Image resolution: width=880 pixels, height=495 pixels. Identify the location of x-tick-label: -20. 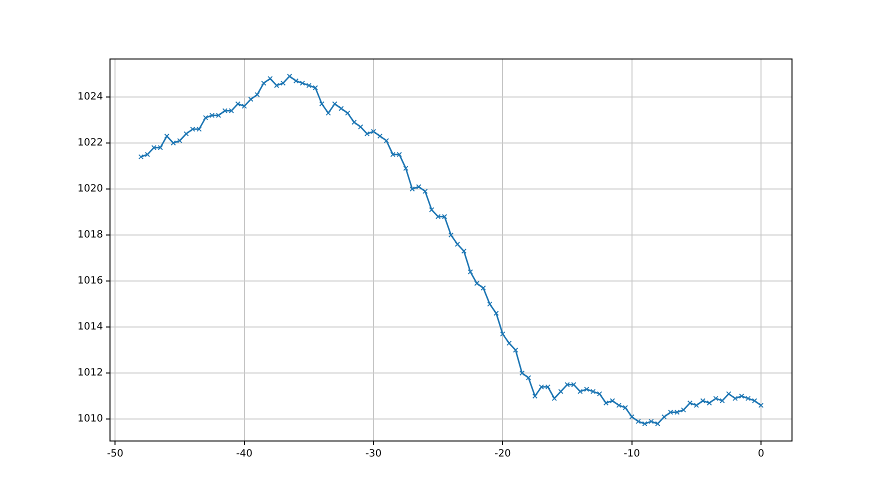
(502, 454).